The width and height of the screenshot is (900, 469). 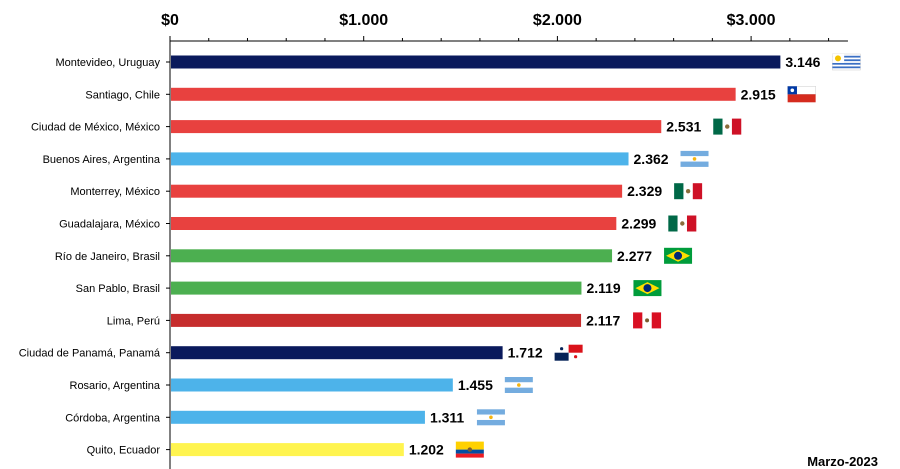 I want to click on value-label: 1.455, so click(x=475, y=385).